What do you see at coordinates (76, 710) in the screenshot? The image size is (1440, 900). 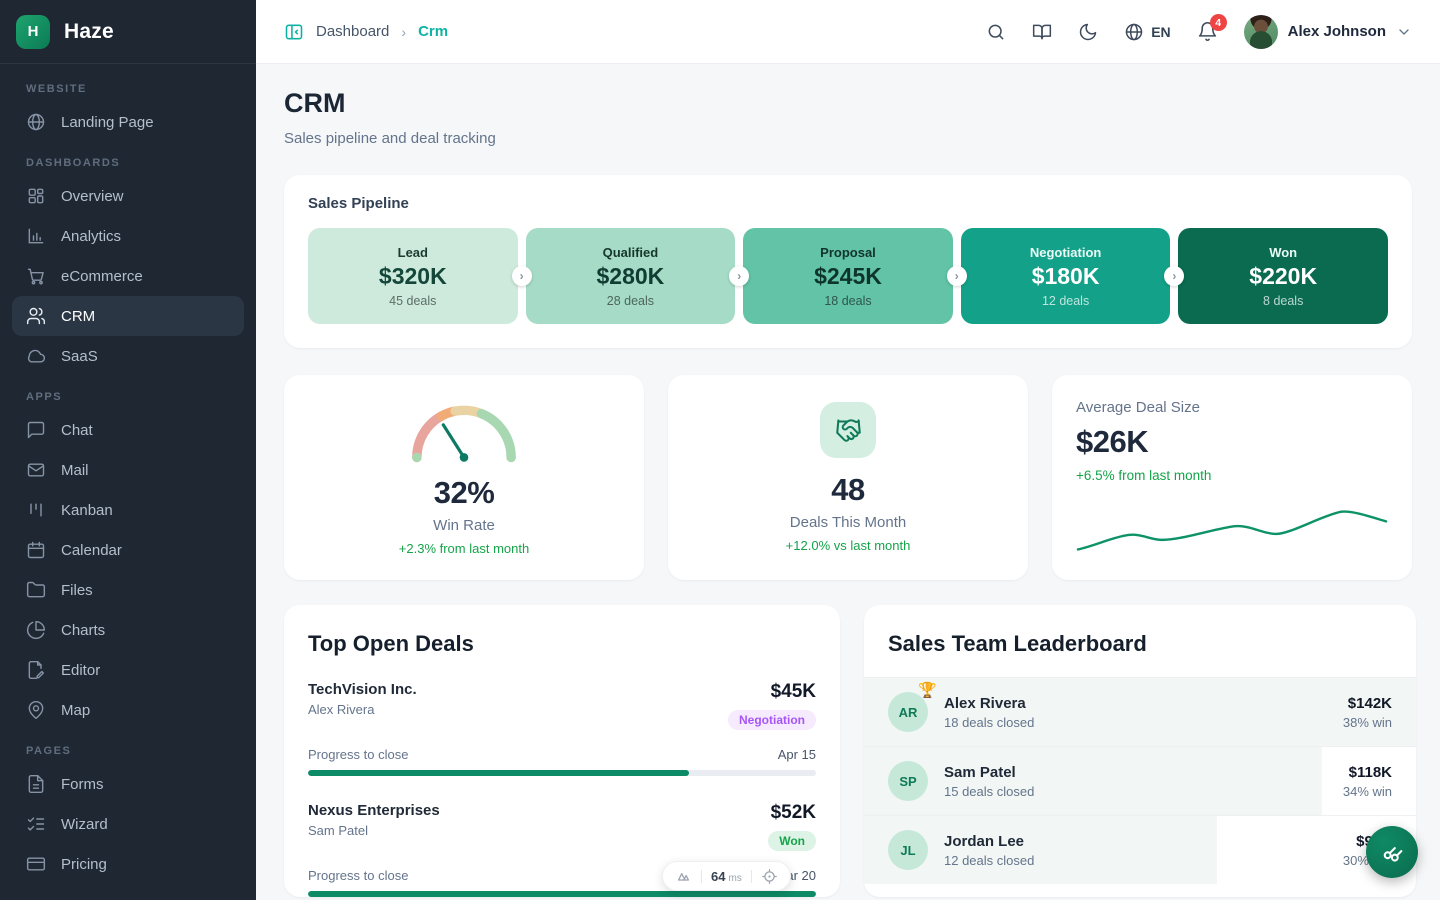 I see `sidebar-item-label: Map` at bounding box center [76, 710].